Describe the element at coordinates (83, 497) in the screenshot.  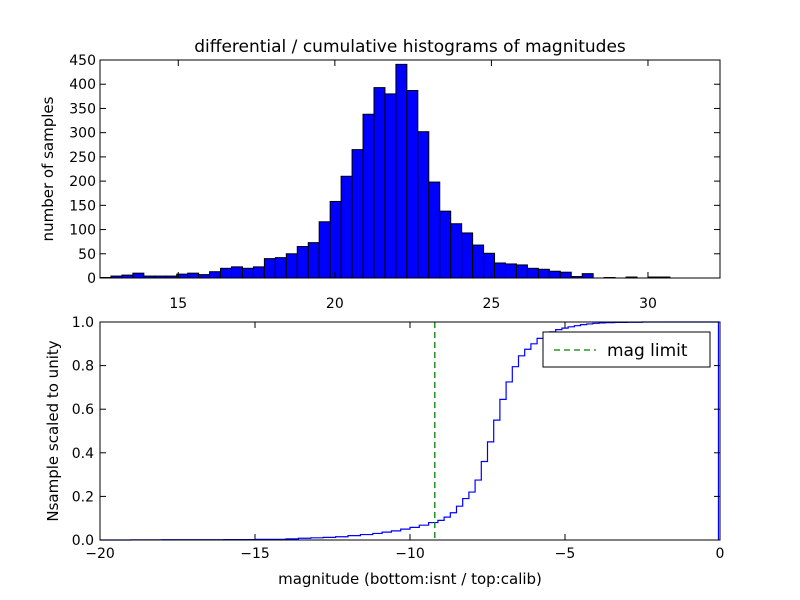
I see `cumulative-y-tick-label: 0.2` at that location.